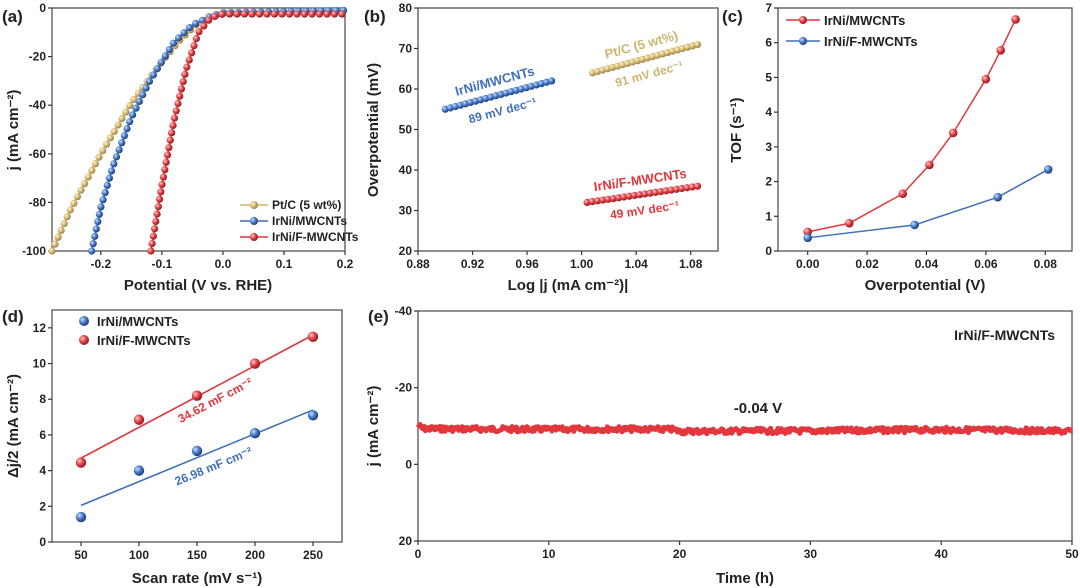  I want to click on y-tick-label: 80, so click(406, 8).